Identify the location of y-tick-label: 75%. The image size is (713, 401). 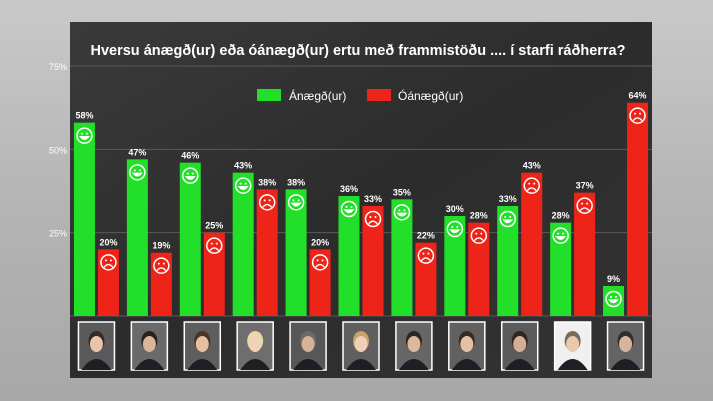
(58, 67).